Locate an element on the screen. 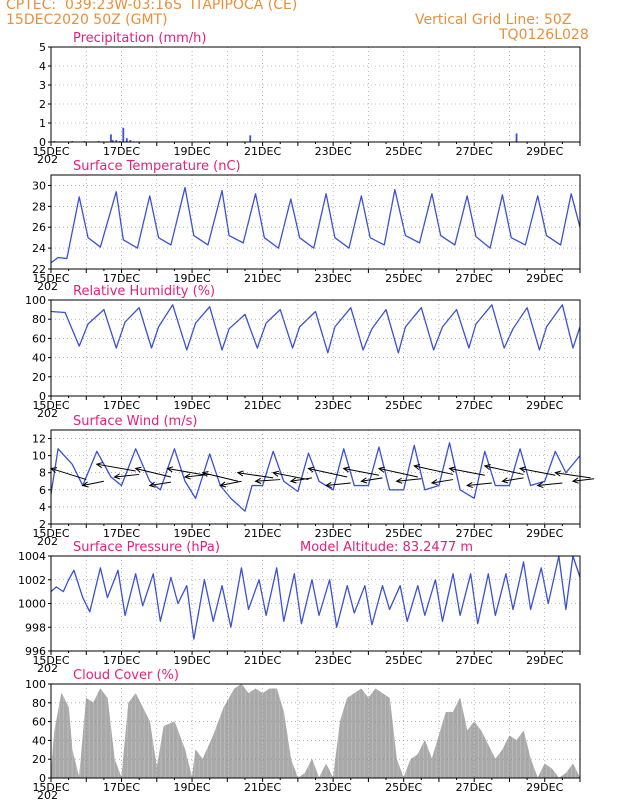  temp-xtick-label: 19DEC is located at coordinates (192, 278).